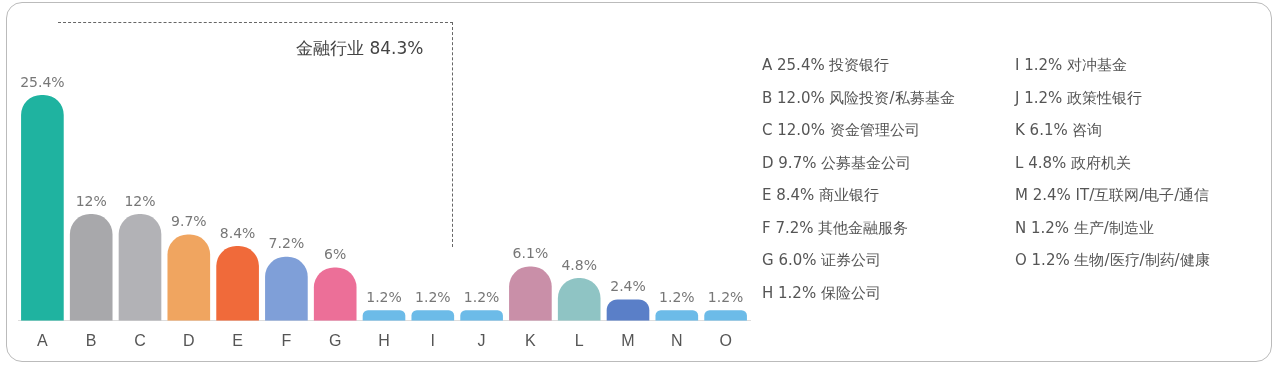  What do you see at coordinates (579, 264) in the screenshot?
I see `data-label: 4.8%` at bounding box center [579, 264].